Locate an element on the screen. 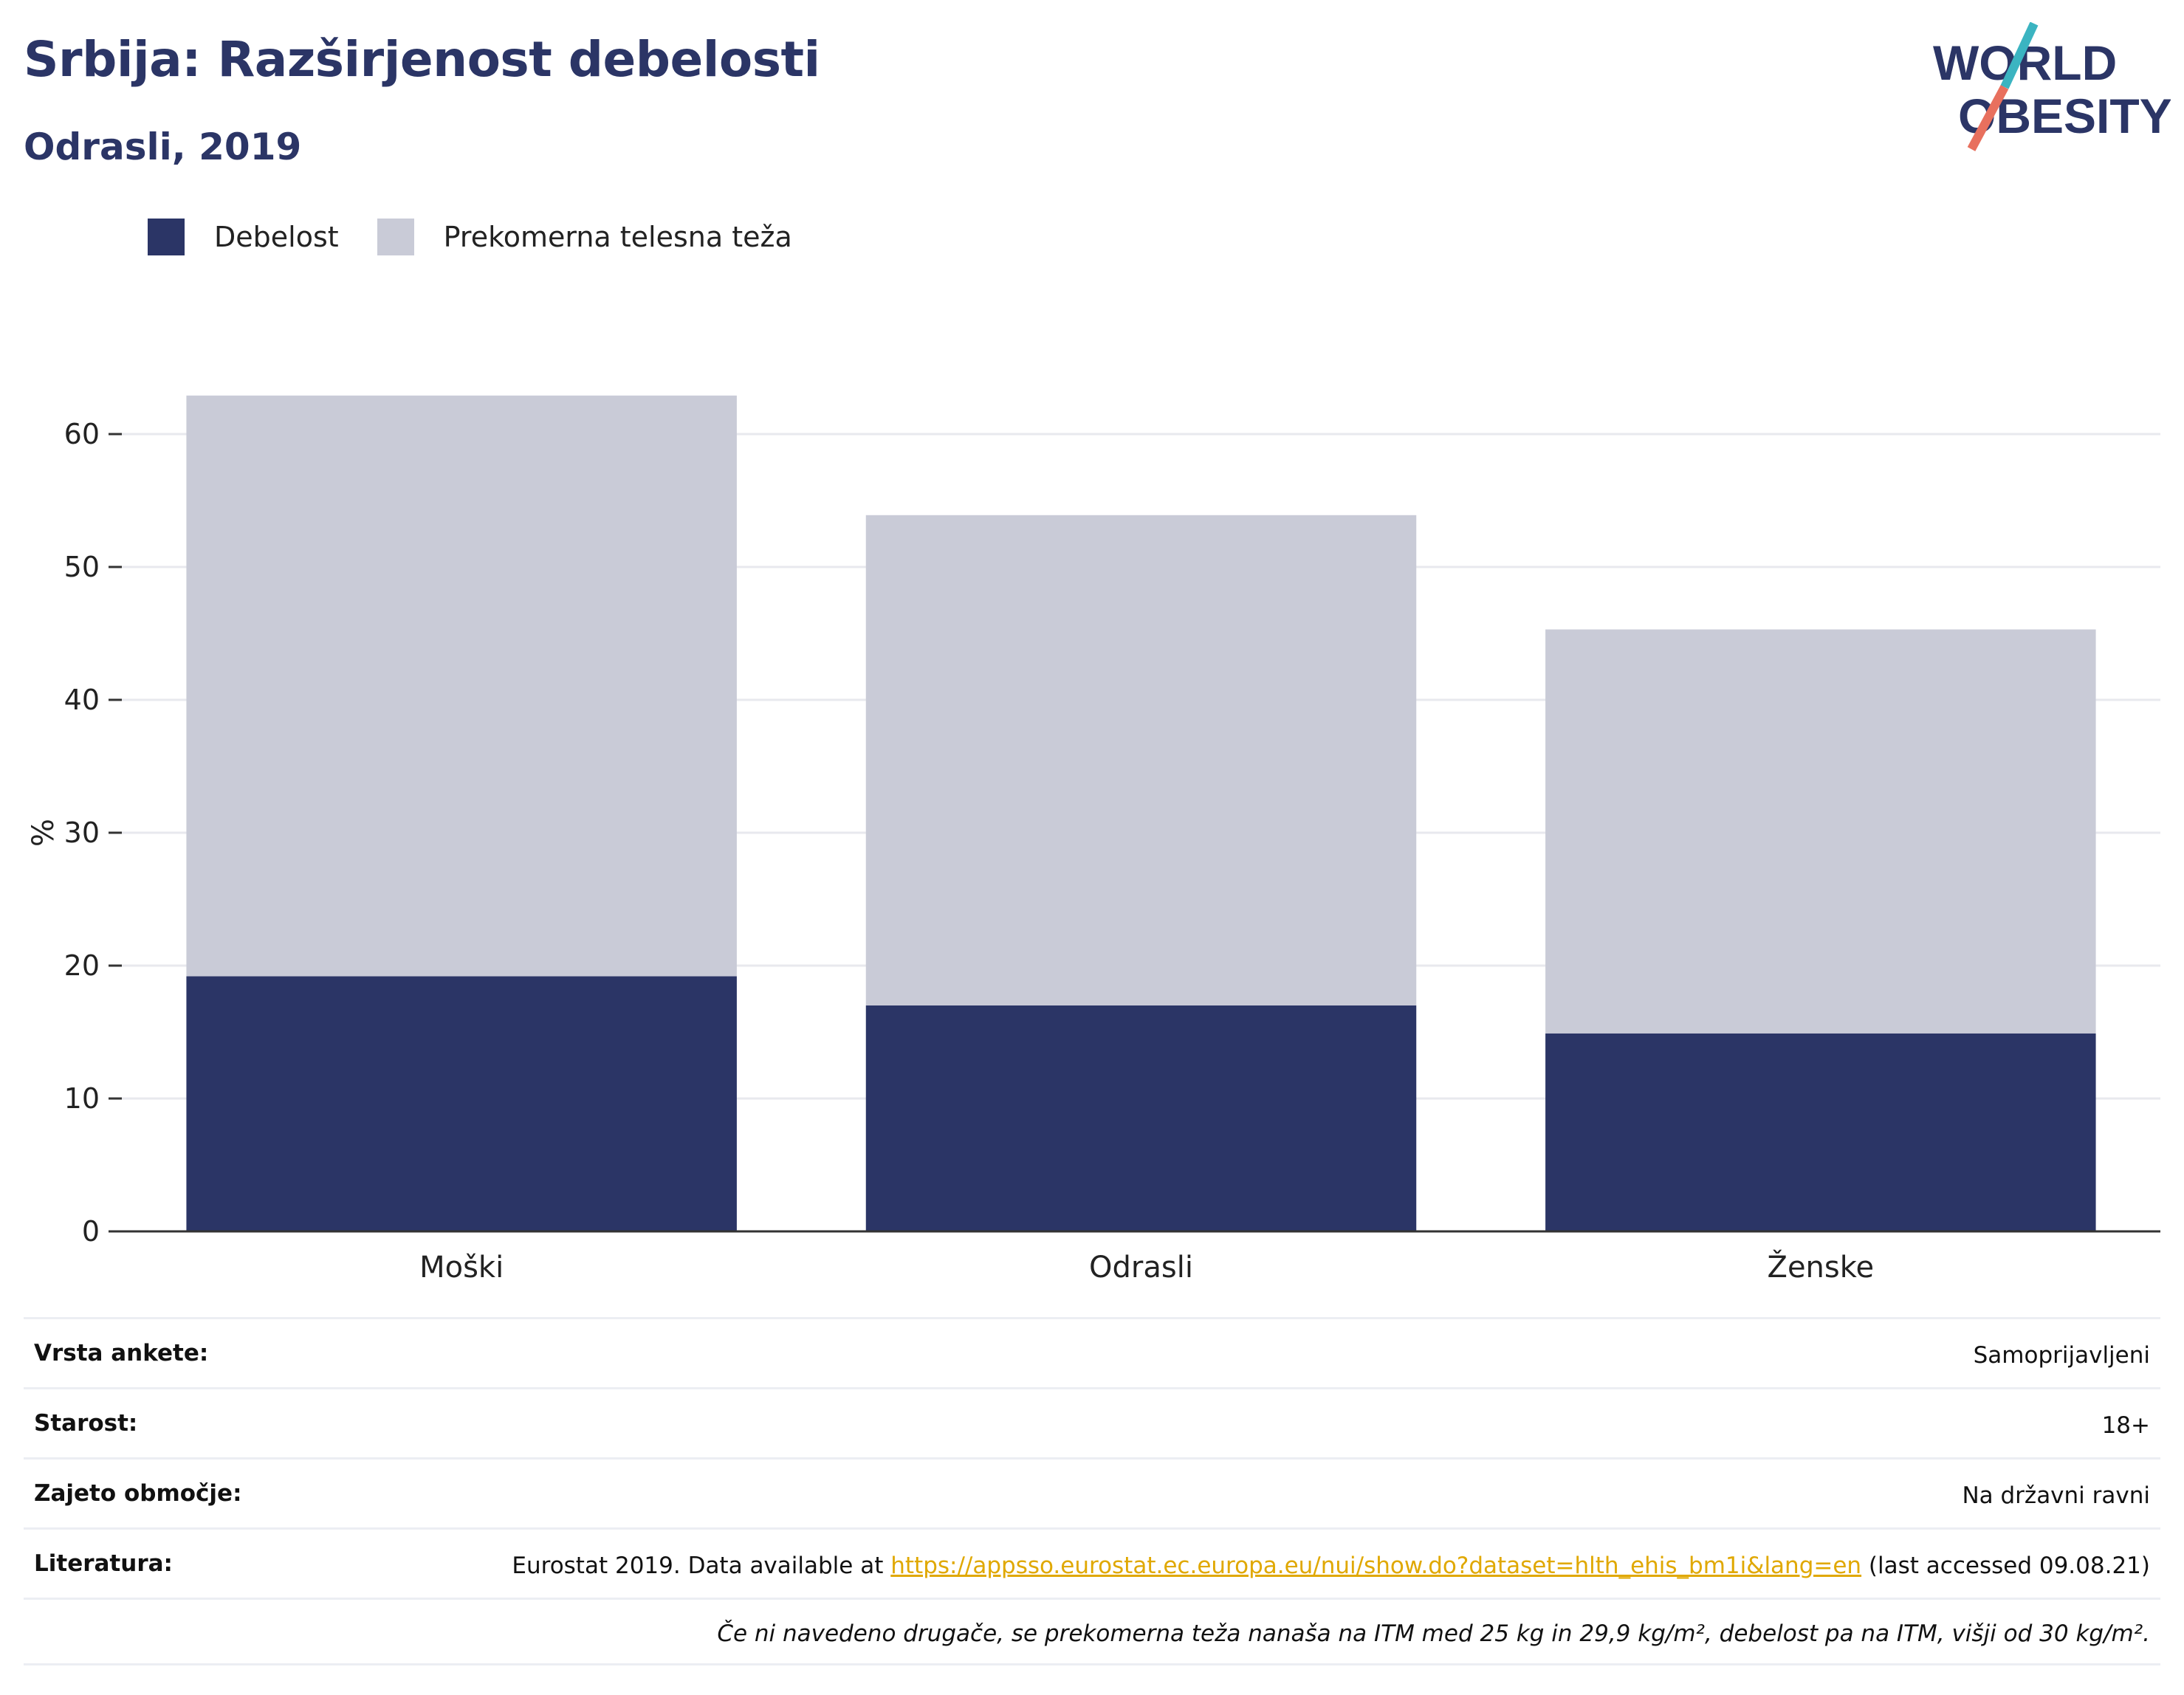 This screenshot has width=2184, height=1695. info-row-survey-type: Vrsta ankete: Samoprijavljeni is located at coordinates (1092, 1352).